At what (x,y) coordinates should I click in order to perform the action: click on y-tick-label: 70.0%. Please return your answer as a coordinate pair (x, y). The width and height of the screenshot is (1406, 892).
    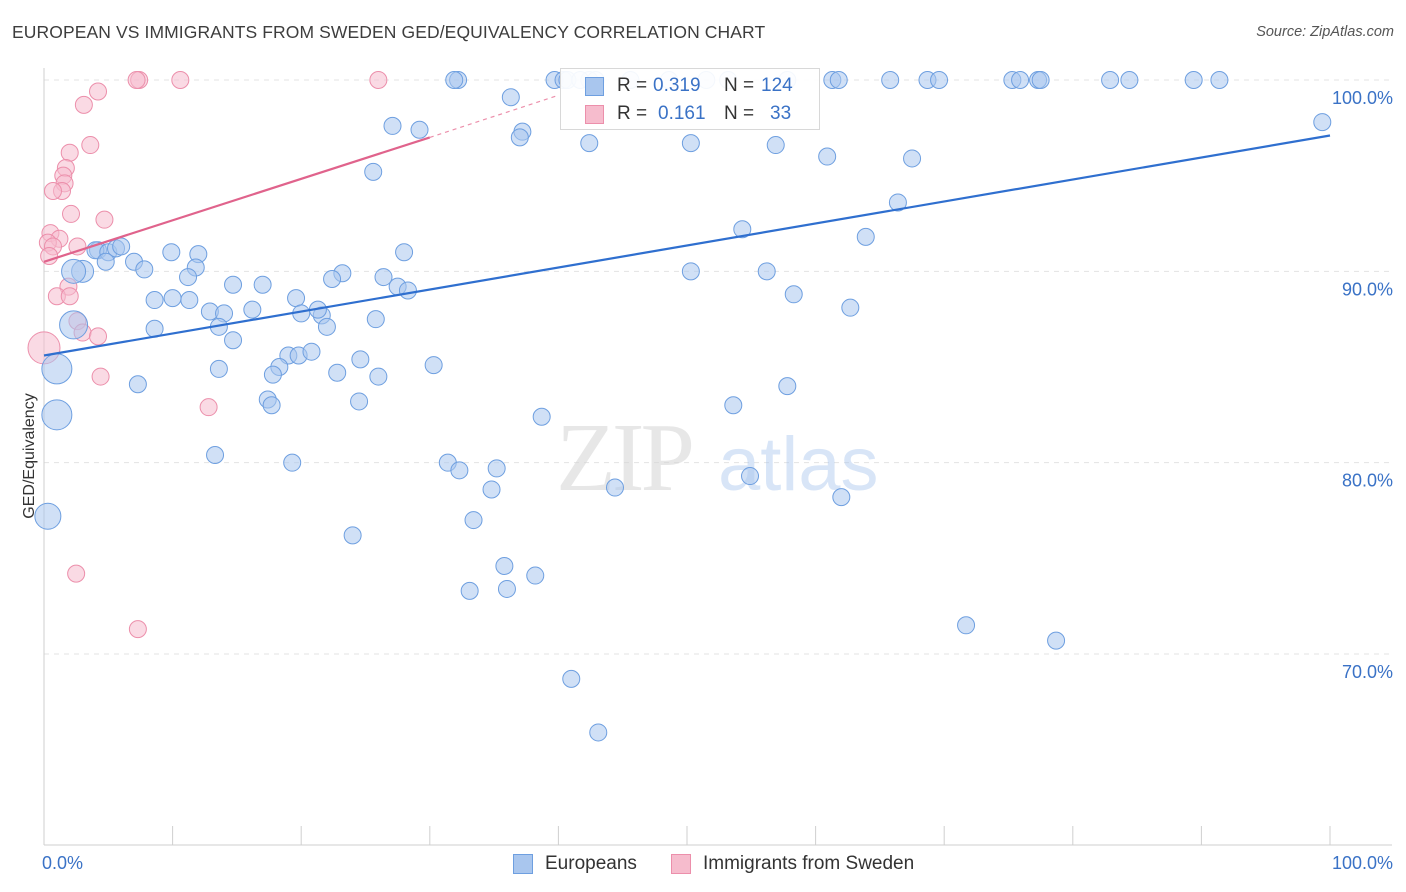
    Looking at the image, I should click on (1367, 672).